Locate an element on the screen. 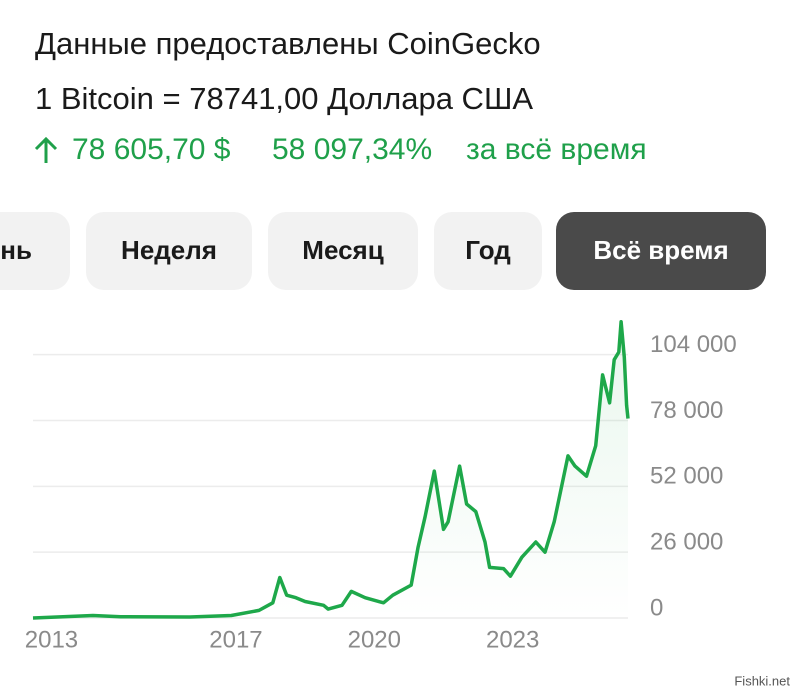 The image size is (800, 694). tab-label: Месяц is located at coordinates (342, 250).